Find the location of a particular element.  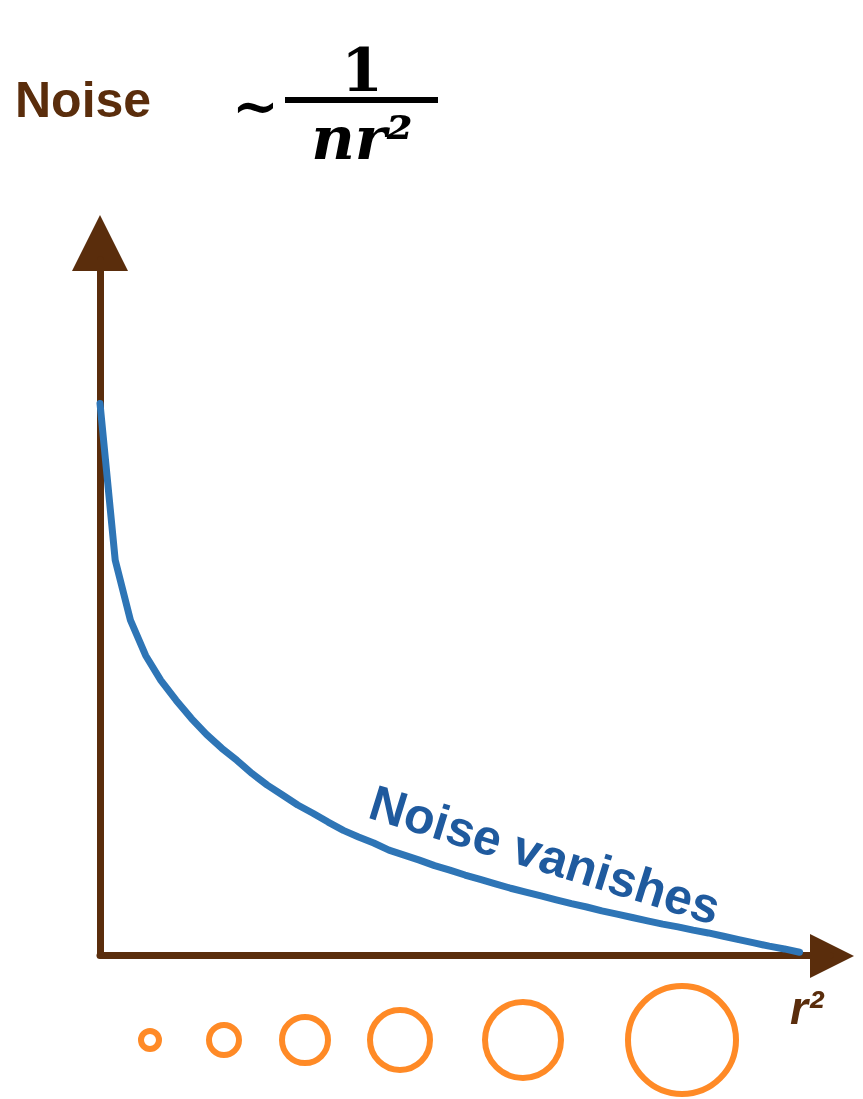

text: Noise is located at coordinates (83, 100).